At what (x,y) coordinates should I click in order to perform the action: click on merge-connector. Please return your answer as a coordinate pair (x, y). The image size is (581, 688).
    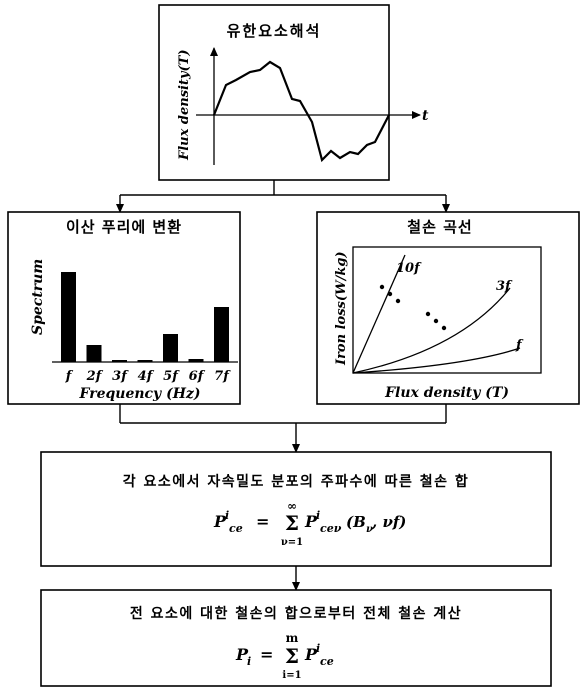
    Looking at the image, I should click on (283, 428).